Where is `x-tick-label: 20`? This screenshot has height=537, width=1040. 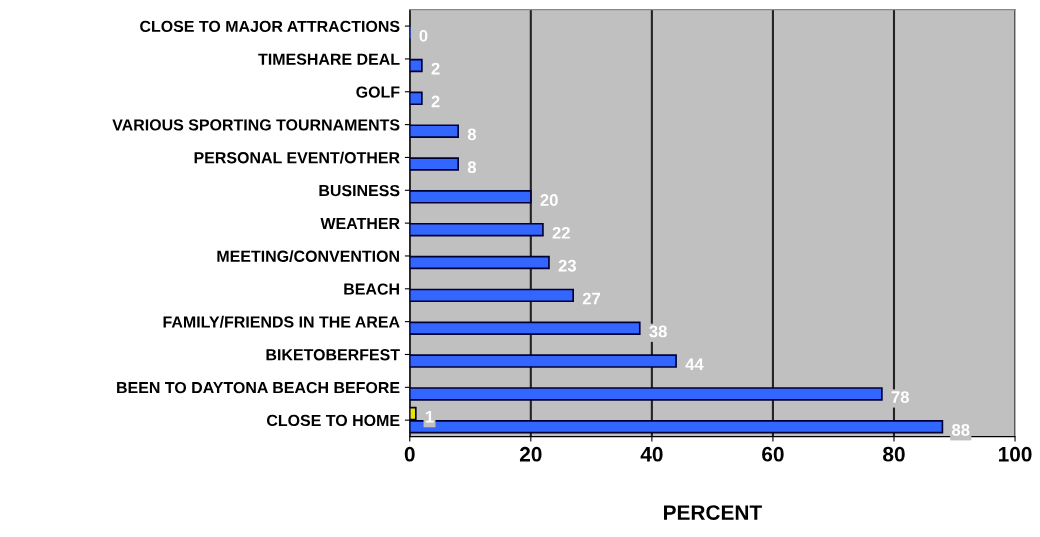 x-tick-label: 20 is located at coordinates (530, 454).